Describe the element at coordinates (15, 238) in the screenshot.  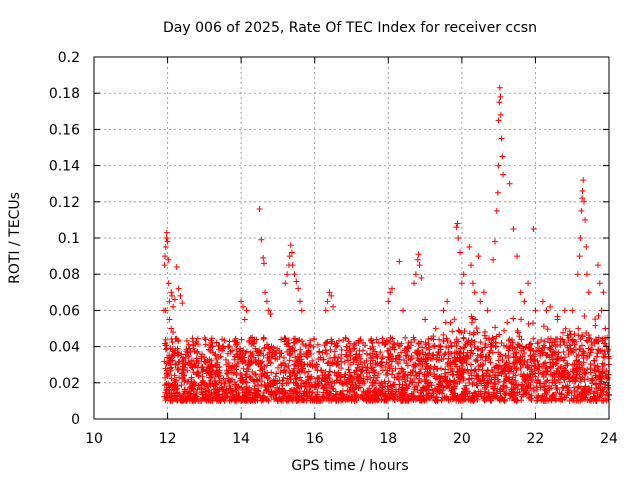
I see `y-axis-label: ROTI / TECUs` at that location.